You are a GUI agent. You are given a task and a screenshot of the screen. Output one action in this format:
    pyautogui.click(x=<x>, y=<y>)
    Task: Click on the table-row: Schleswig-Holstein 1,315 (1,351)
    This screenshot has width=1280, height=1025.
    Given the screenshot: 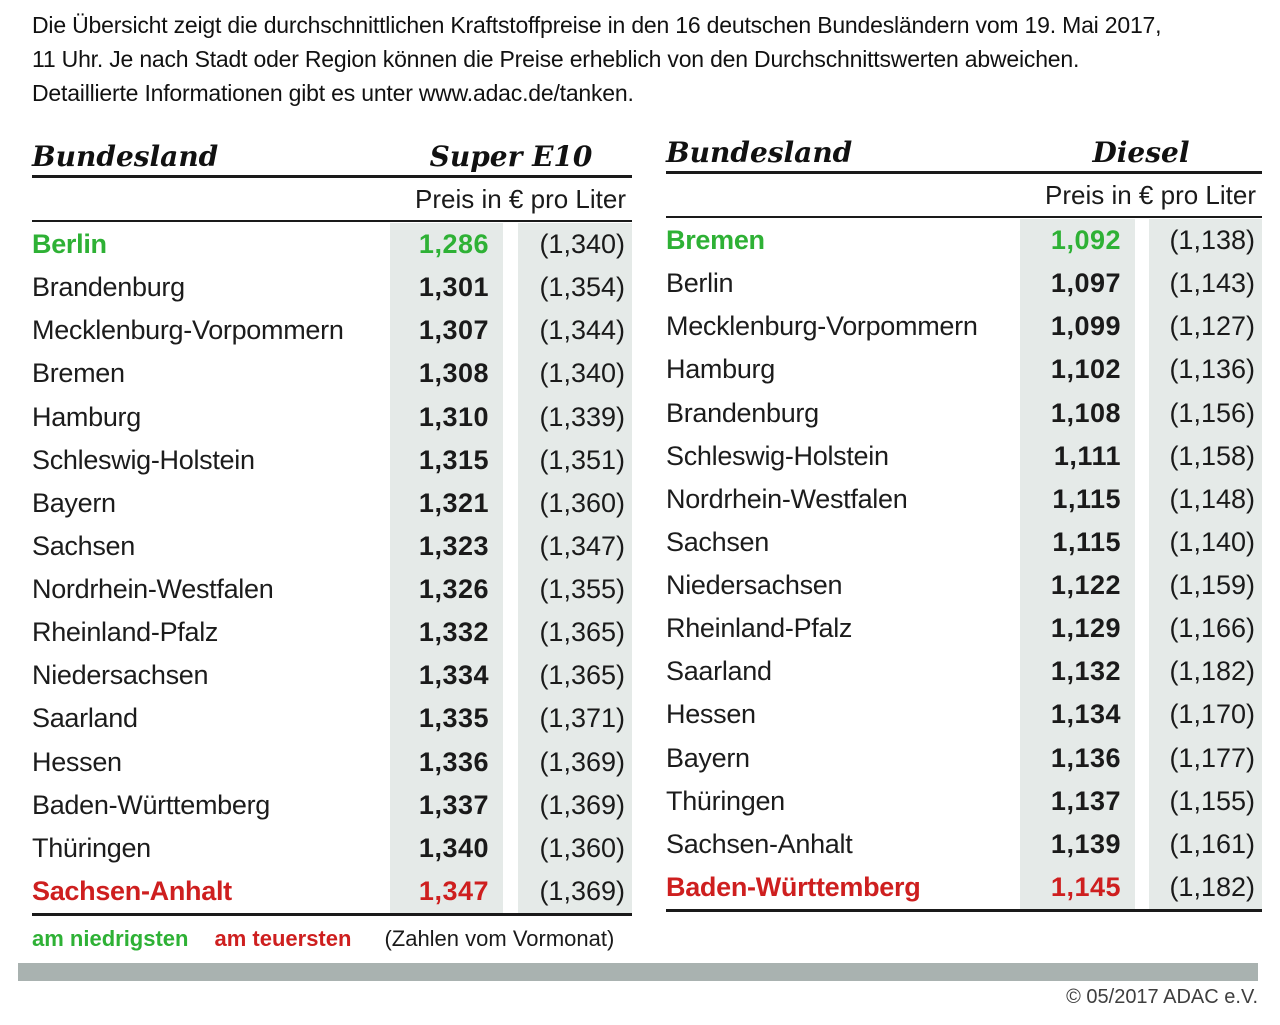 What is the action you would take?
    pyautogui.click(x=332, y=460)
    